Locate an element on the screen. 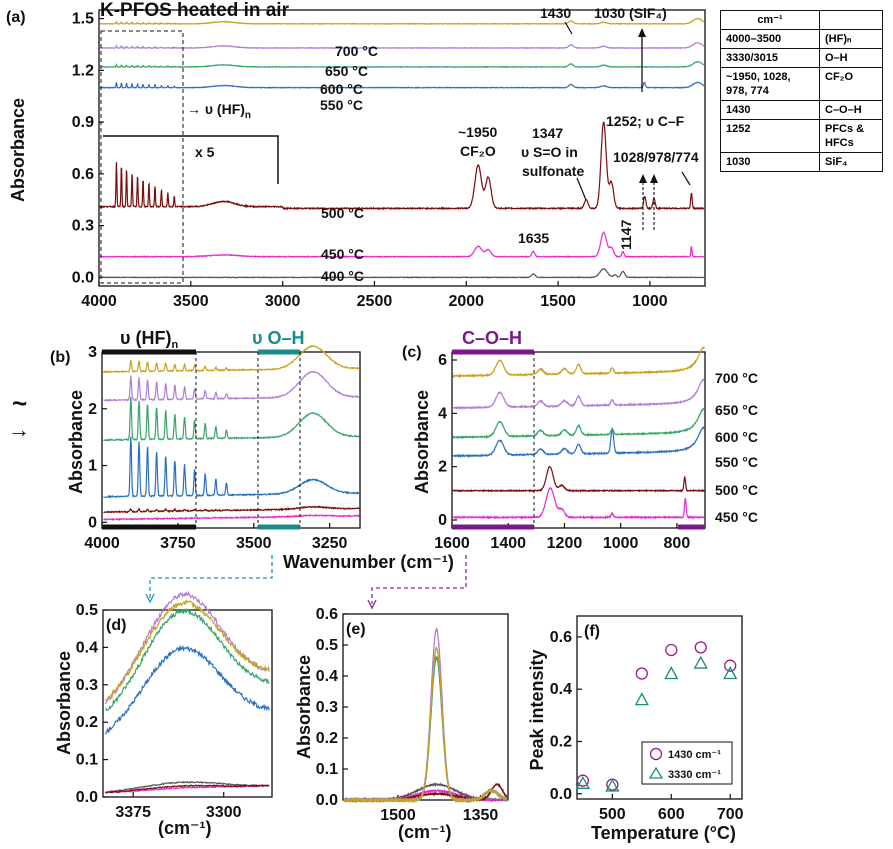  assignment-species: SiF₄ is located at coordinates (851, 162).